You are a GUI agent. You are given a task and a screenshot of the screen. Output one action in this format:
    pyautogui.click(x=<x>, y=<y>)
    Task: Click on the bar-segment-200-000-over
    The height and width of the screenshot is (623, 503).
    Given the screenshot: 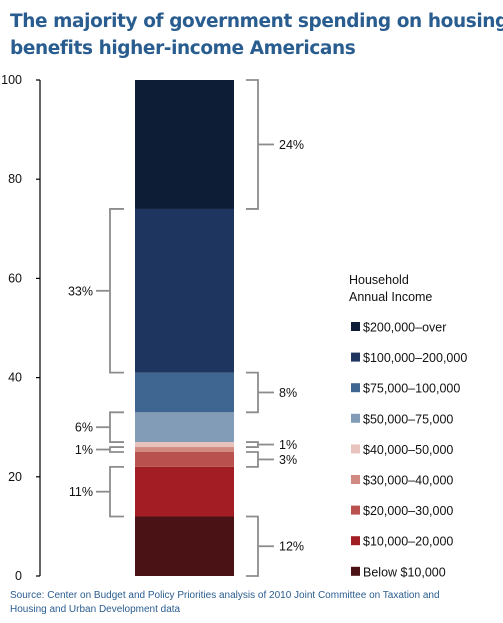 What is the action you would take?
    pyautogui.click(x=184, y=144)
    